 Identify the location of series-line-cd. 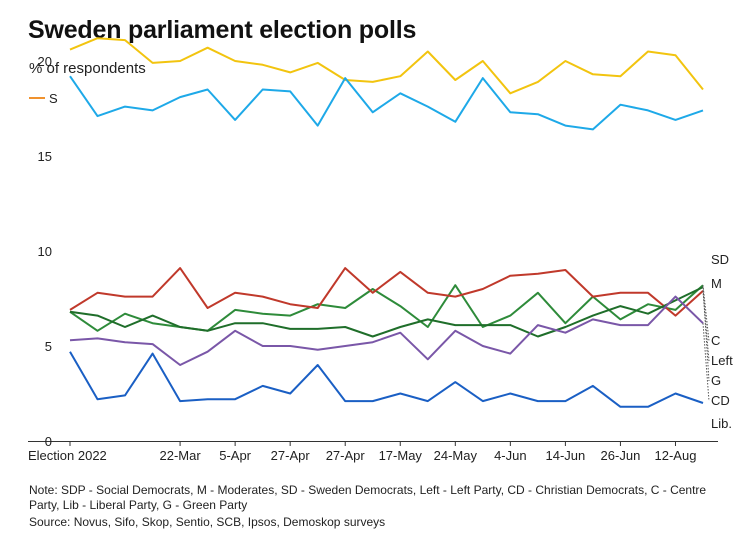
(386, 330).